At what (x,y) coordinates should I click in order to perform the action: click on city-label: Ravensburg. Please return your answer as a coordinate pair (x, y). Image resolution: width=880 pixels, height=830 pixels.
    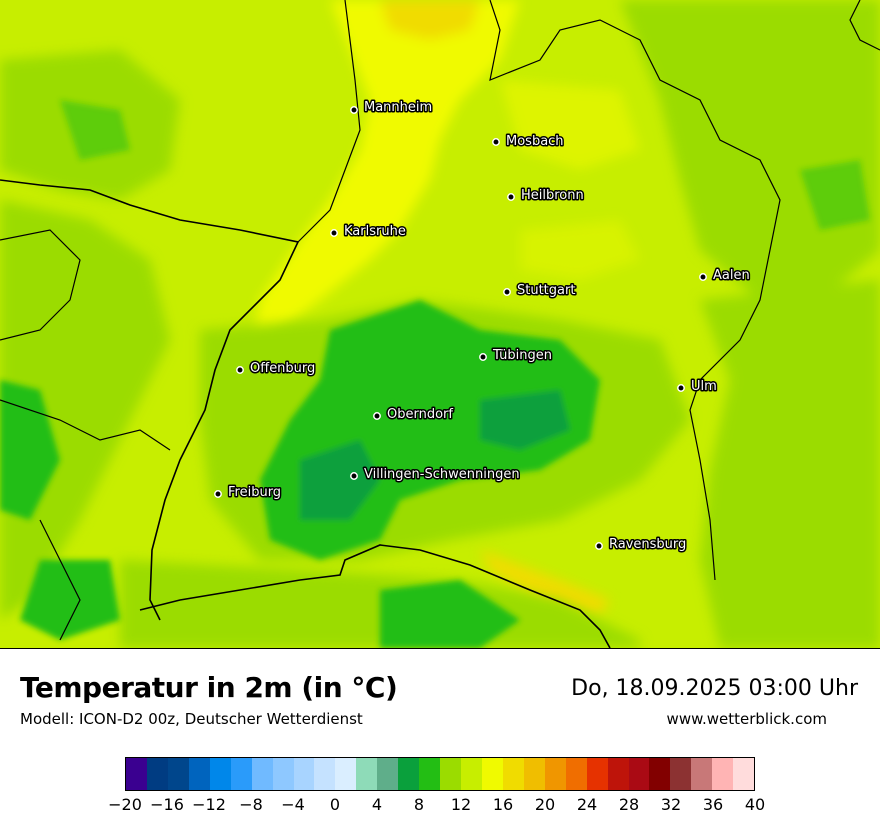
    Looking at the image, I should click on (647, 544).